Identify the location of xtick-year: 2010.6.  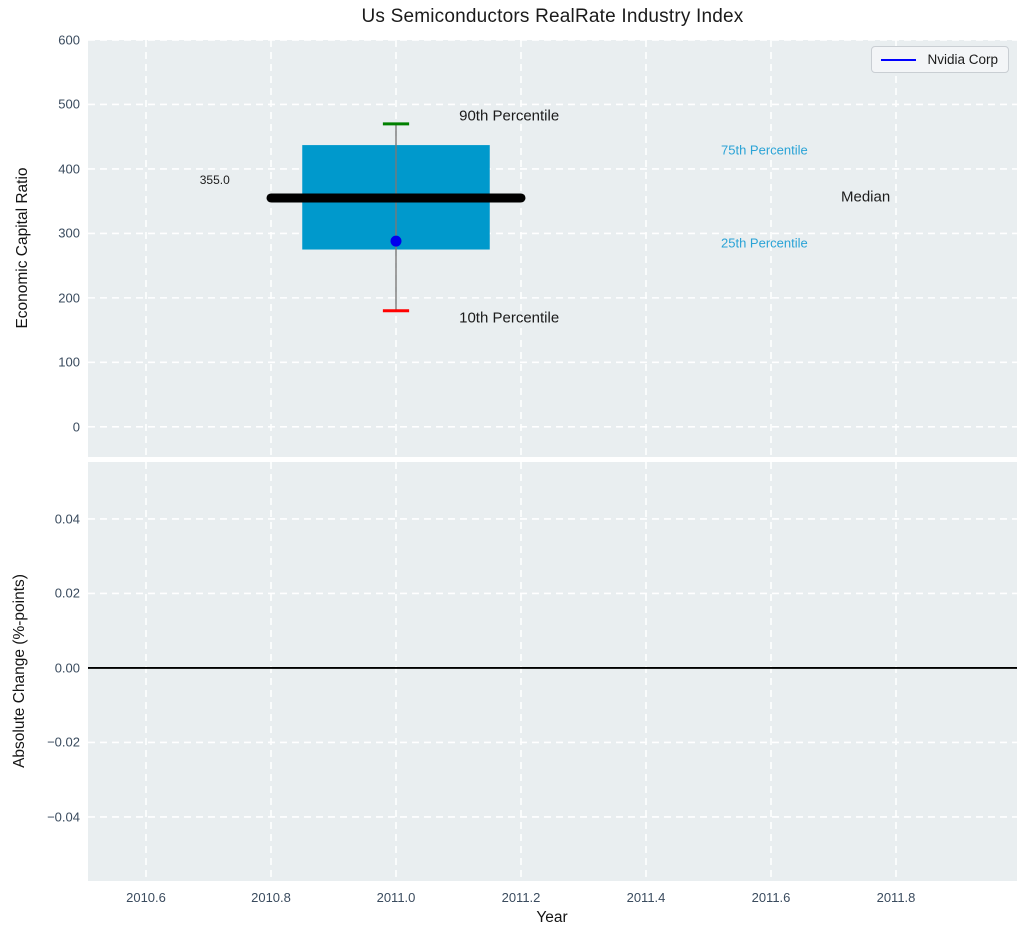
(146, 897).